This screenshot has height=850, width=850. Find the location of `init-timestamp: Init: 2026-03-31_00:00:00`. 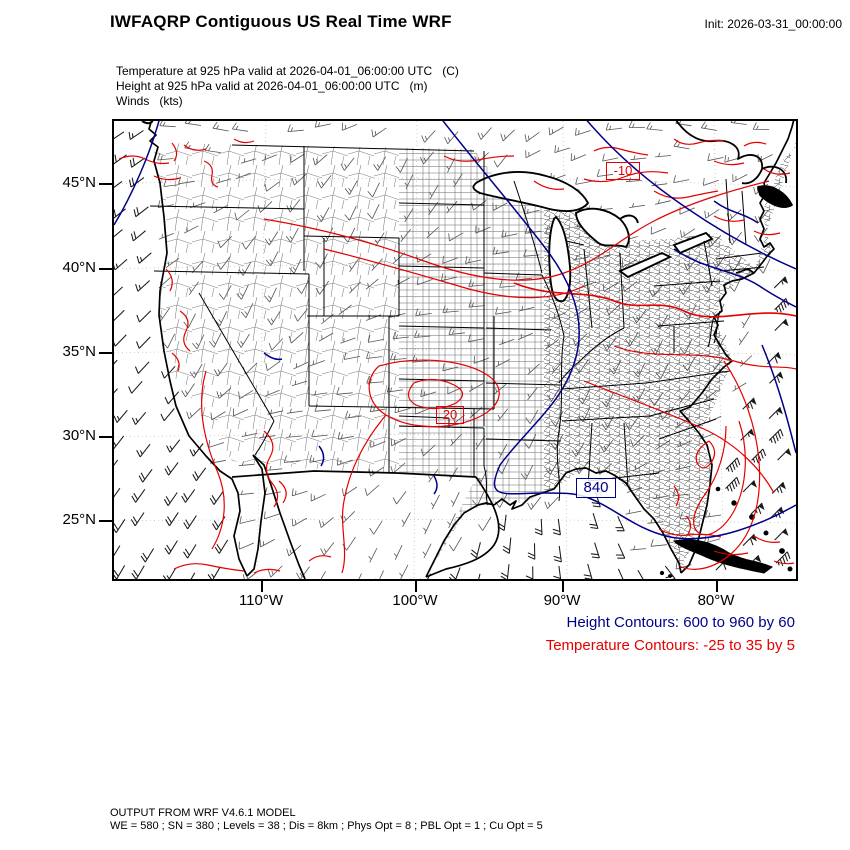

init-timestamp: Init: 2026-03-31_00:00:00 is located at coordinates (773, 24).